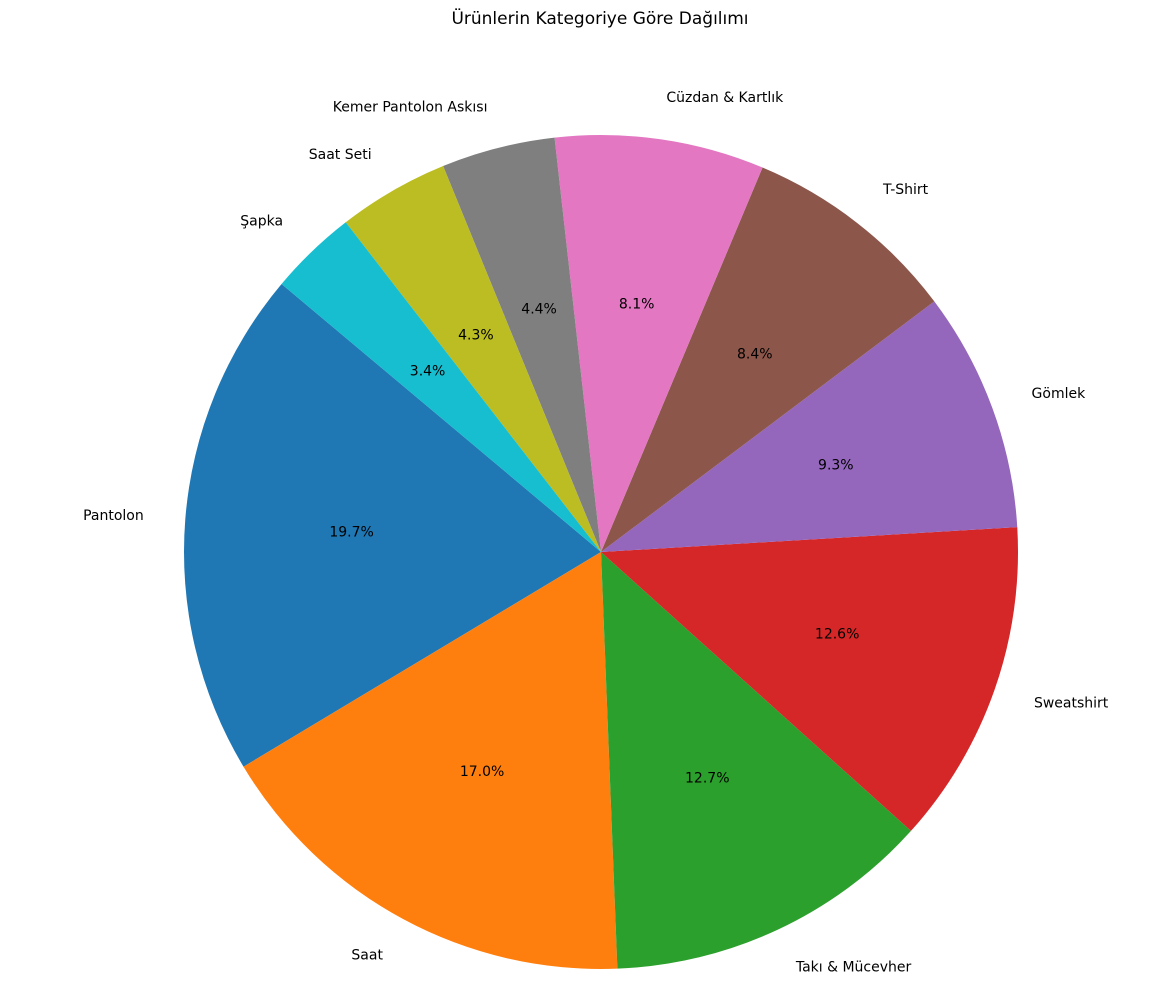  Describe the element at coordinates (367, 956) in the screenshot. I see `slice-category-label: Saat` at that location.